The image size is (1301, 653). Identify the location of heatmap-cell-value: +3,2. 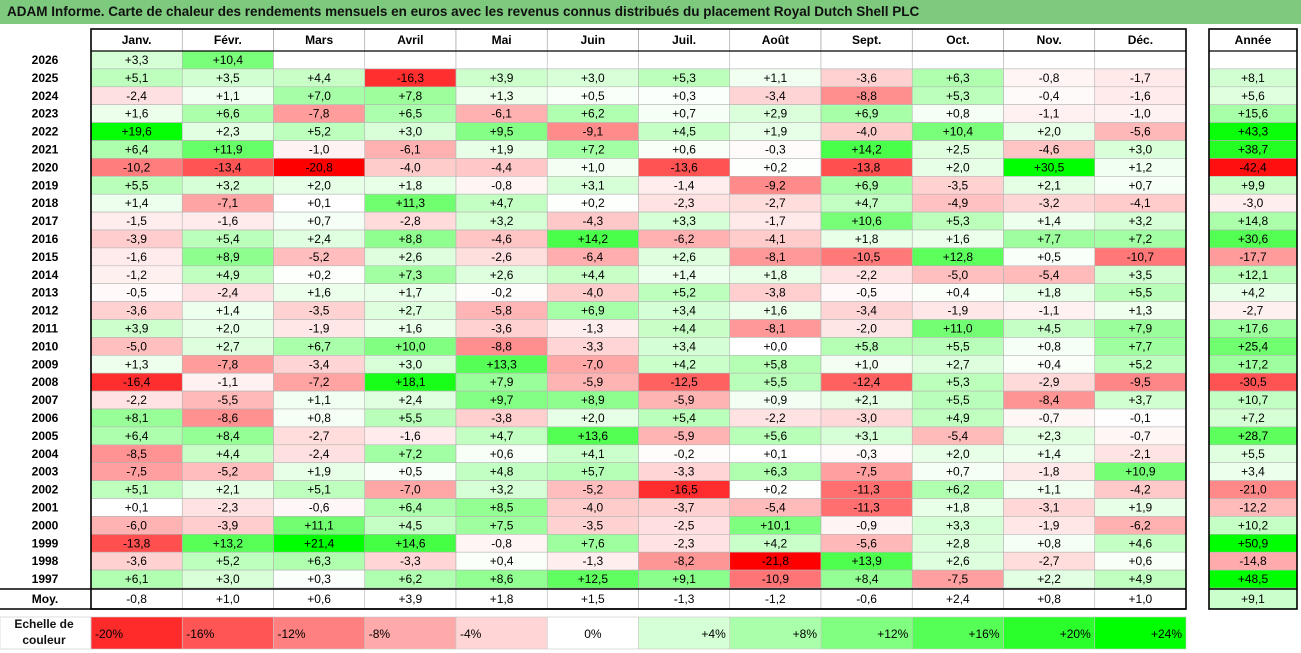
(502, 221).